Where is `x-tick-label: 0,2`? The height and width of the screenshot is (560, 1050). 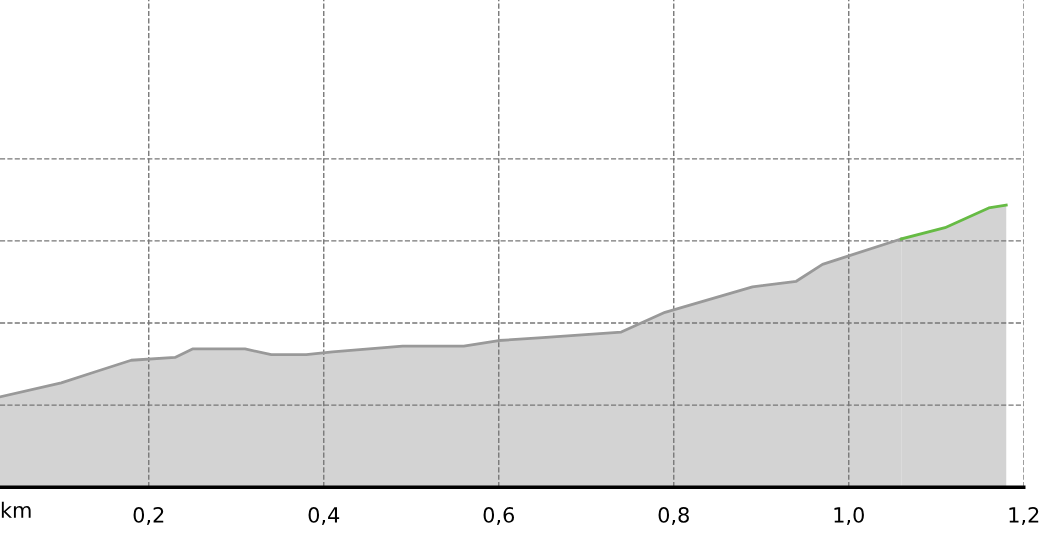 x-tick-label: 0,2 is located at coordinates (148, 516).